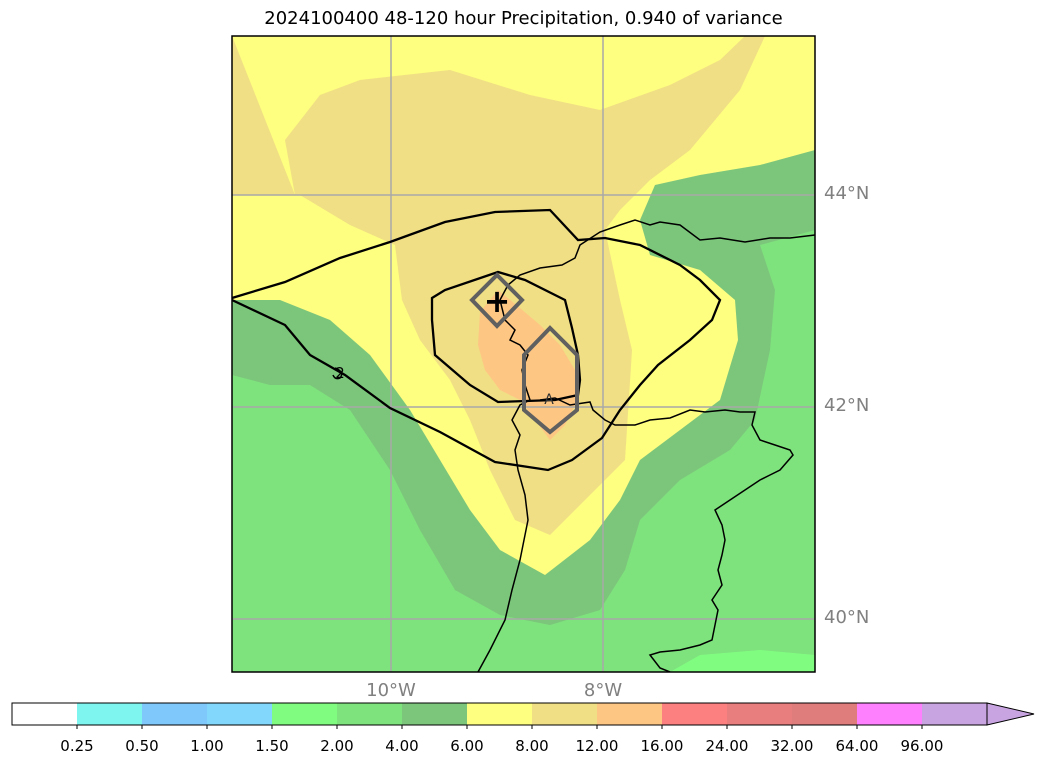 The height and width of the screenshot is (765, 1047). Describe the element at coordinates (727, 746) in the screenshot. I see `colorbar-tick-label: 24.00` at that location.